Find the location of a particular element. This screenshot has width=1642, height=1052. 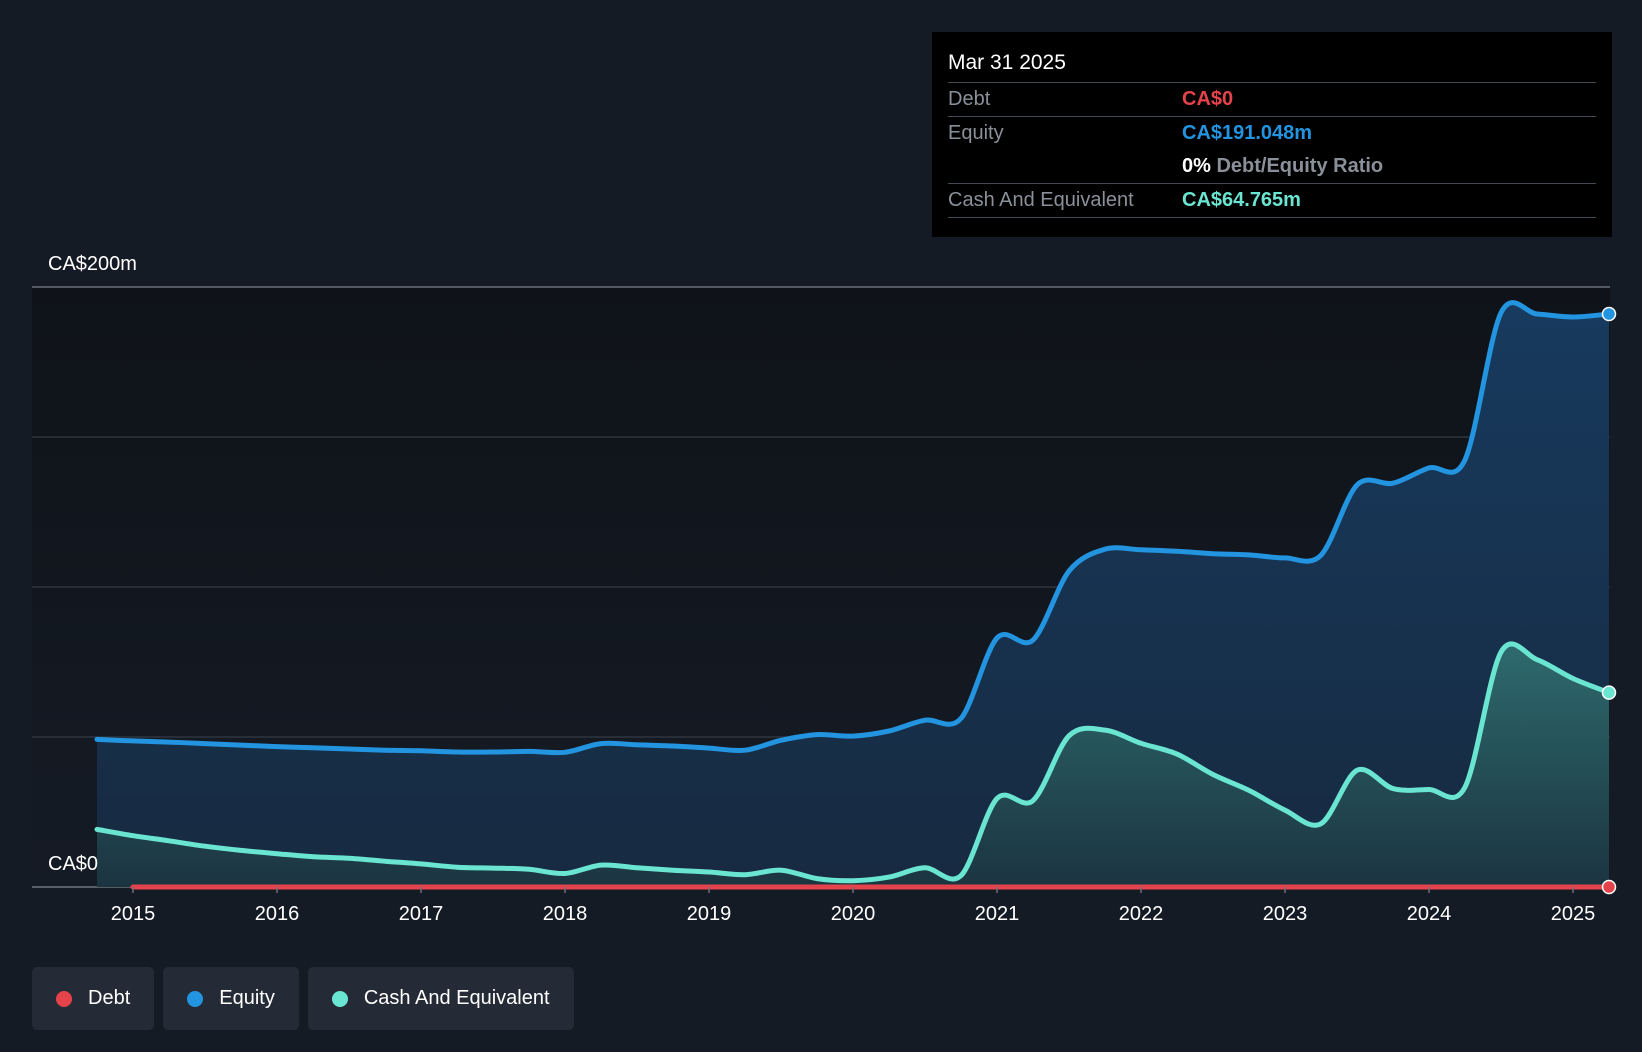

tooltip-equity-label: Equity is located at coordinates (976, 133).